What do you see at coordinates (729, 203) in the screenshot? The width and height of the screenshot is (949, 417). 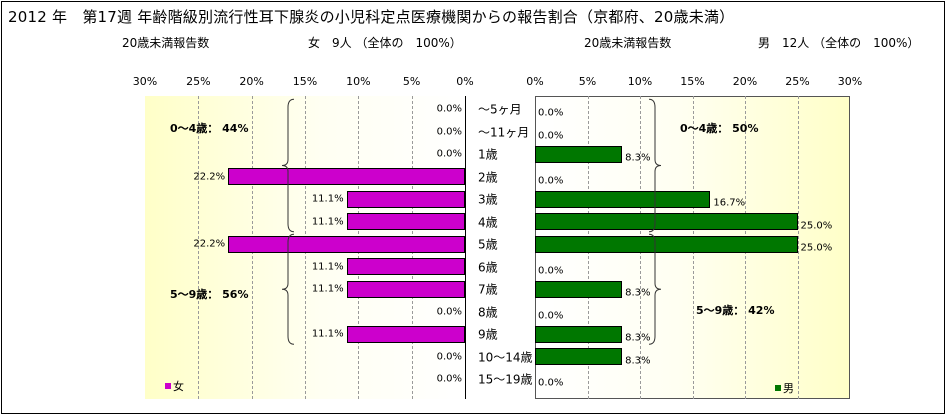 I see `male-value-label: 16.7%` at bounding box center [729, 203].